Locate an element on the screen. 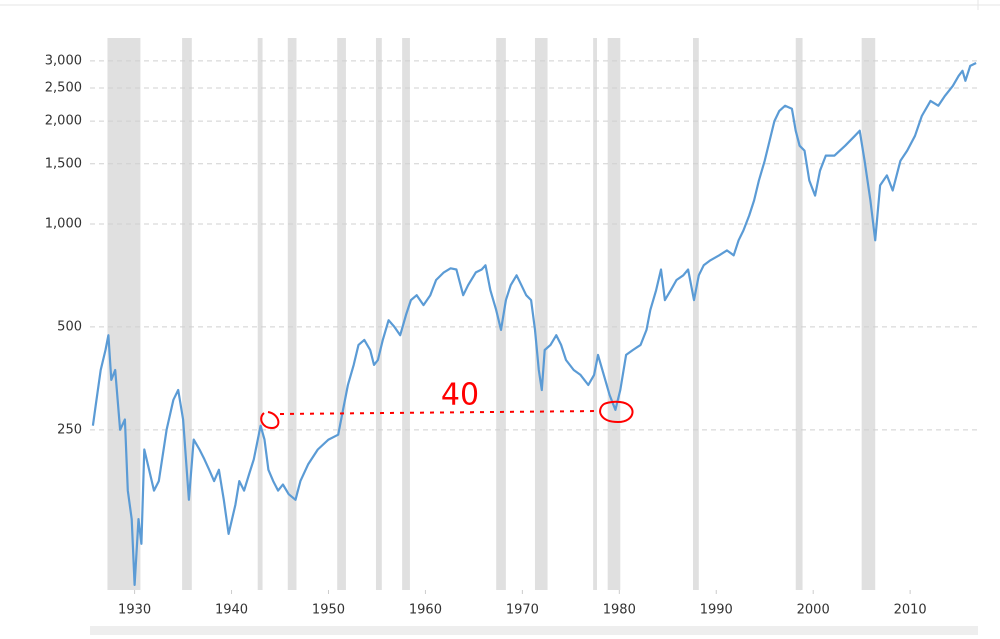 Image resolution: width=1000 pixels, height=639 pixels. x-tick-label: 1990 is located at coordinates (716, 610).